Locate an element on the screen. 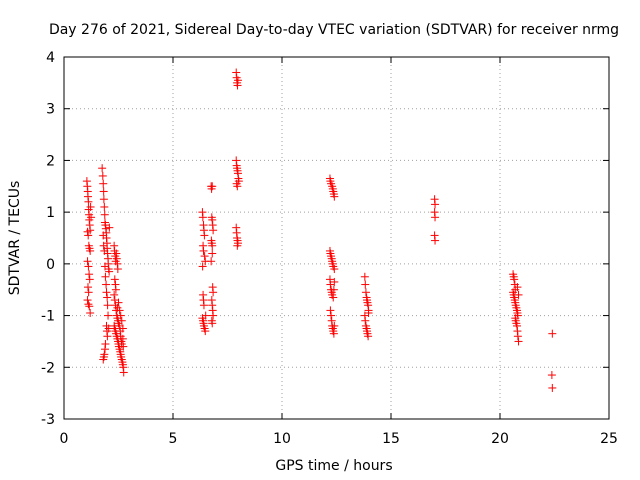 The image size is (640, 480). x-tick-labels: 0 5 10 15 20 25 is located at coordinates (339, 439).